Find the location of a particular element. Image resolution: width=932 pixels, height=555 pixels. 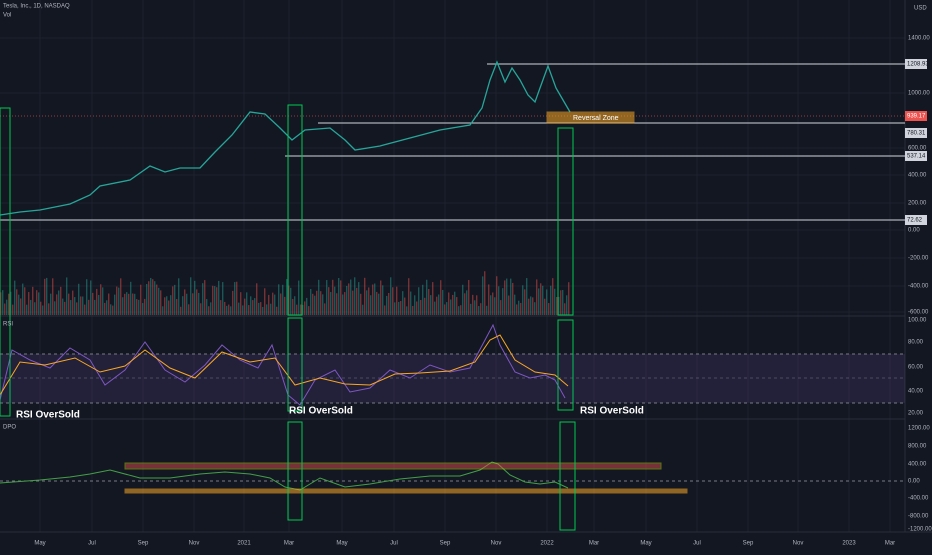

dpo-support is located at coordinates (406, 491).